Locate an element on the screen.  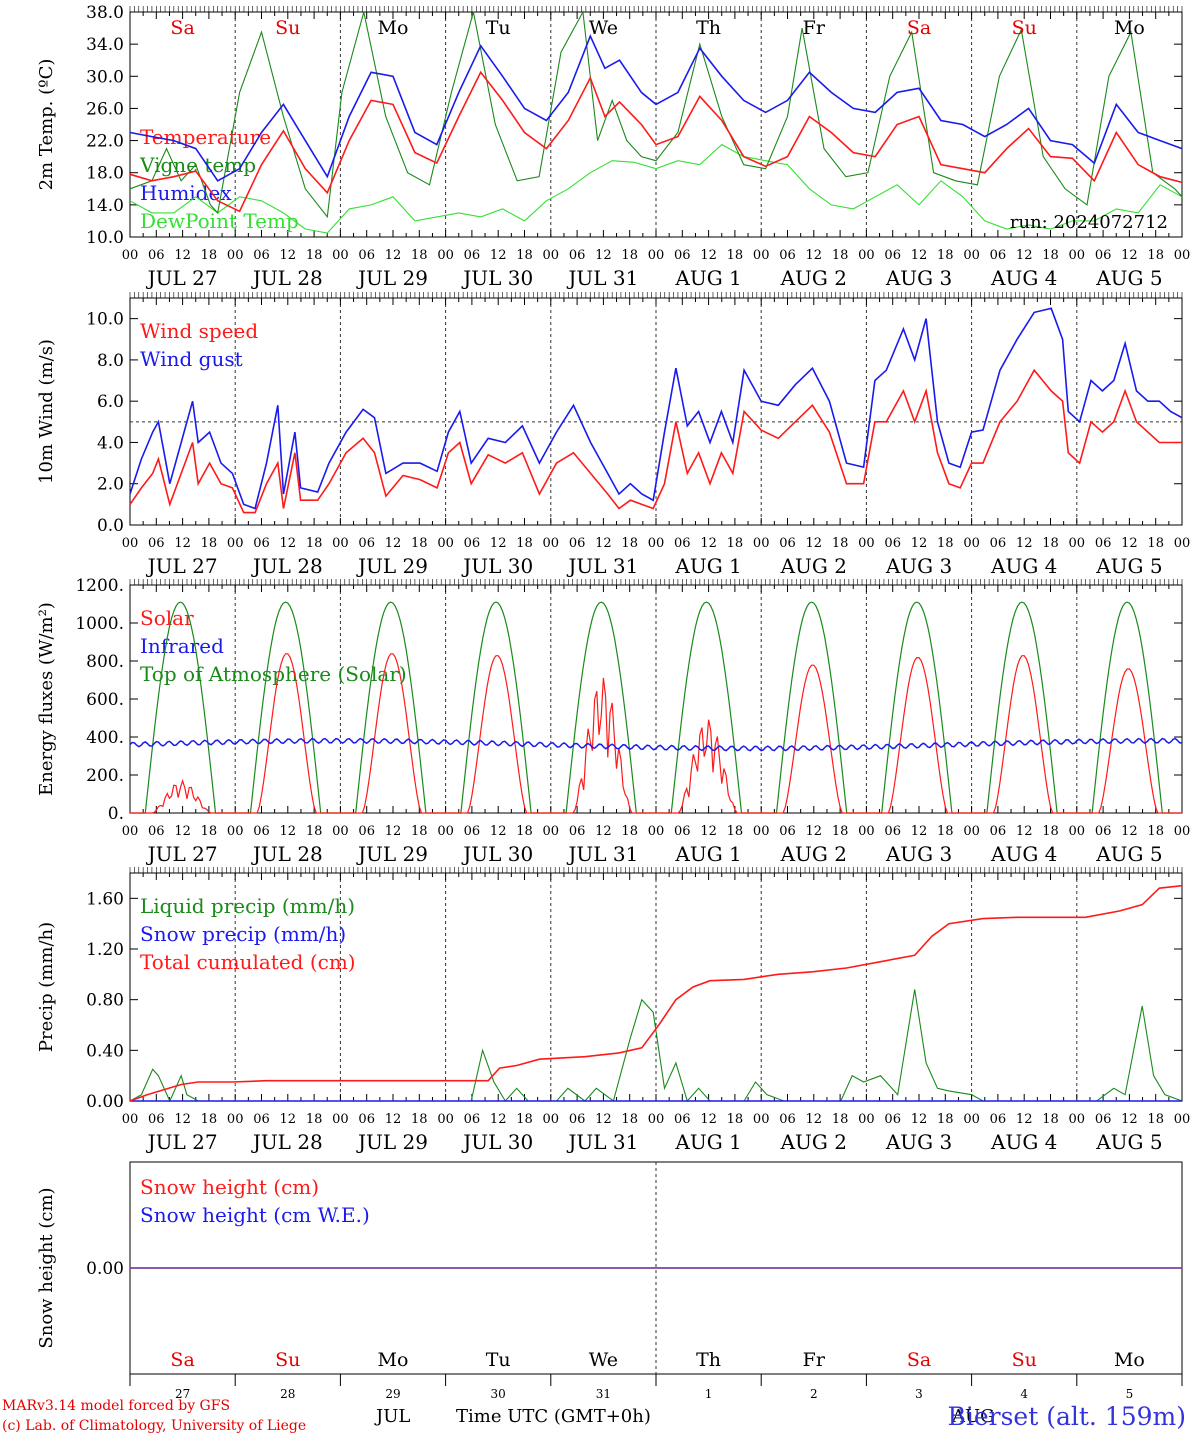
date-label: JUL 27 is located at coordinates (182, 278).